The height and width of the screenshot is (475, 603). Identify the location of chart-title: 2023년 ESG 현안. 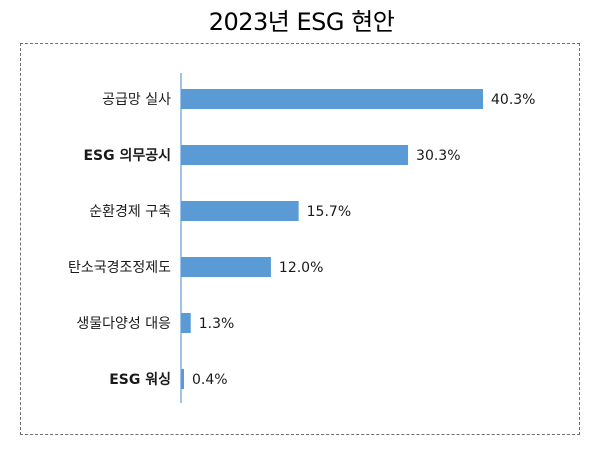
(301, 22).